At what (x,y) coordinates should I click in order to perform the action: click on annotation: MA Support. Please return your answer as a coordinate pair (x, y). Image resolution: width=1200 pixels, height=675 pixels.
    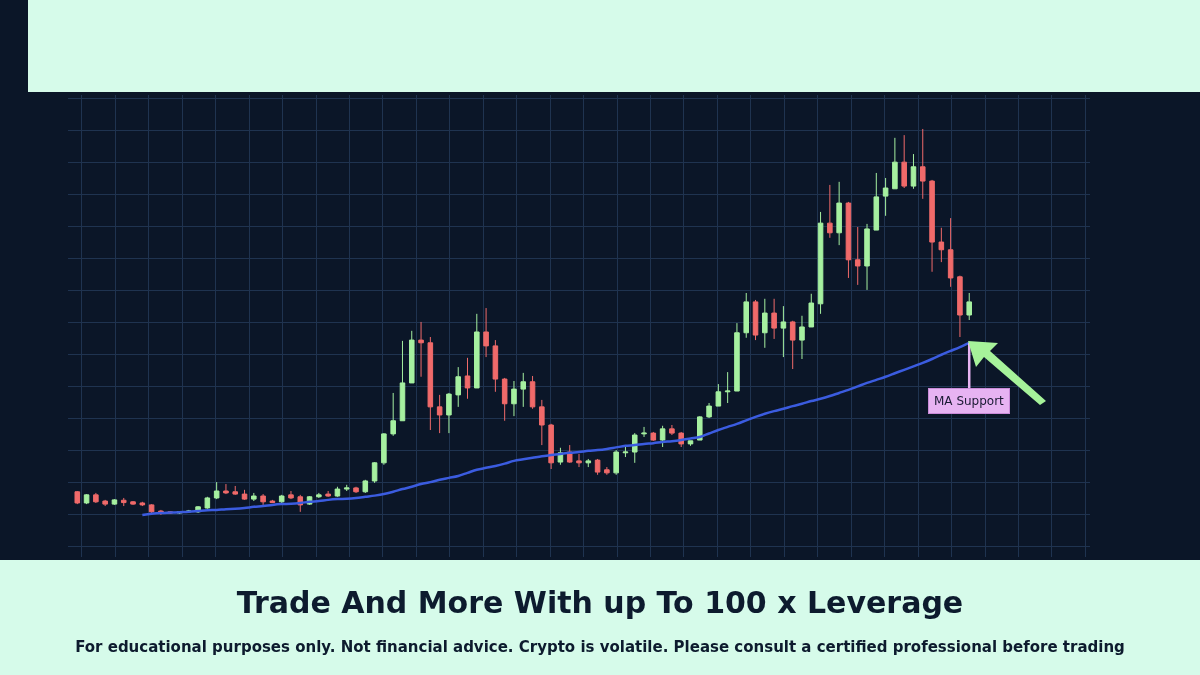
    Looking at the image, I should click on (969, 401).